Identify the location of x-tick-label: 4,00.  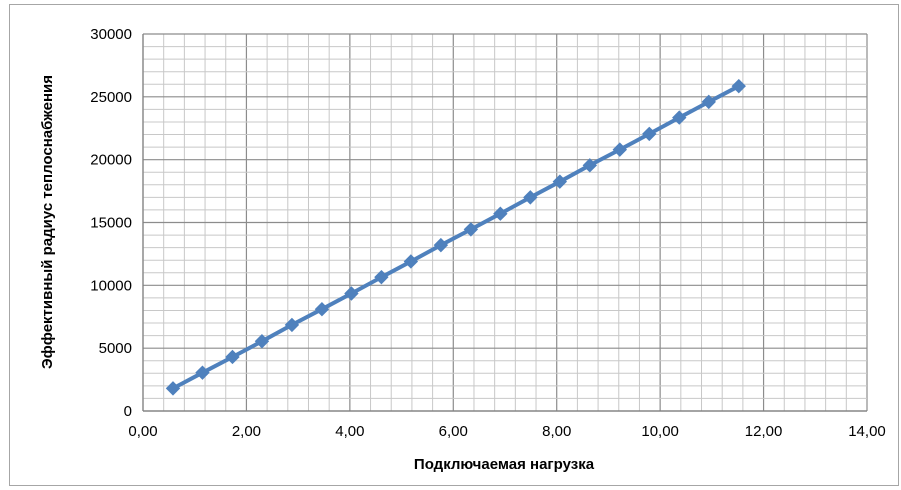
(349, 431).